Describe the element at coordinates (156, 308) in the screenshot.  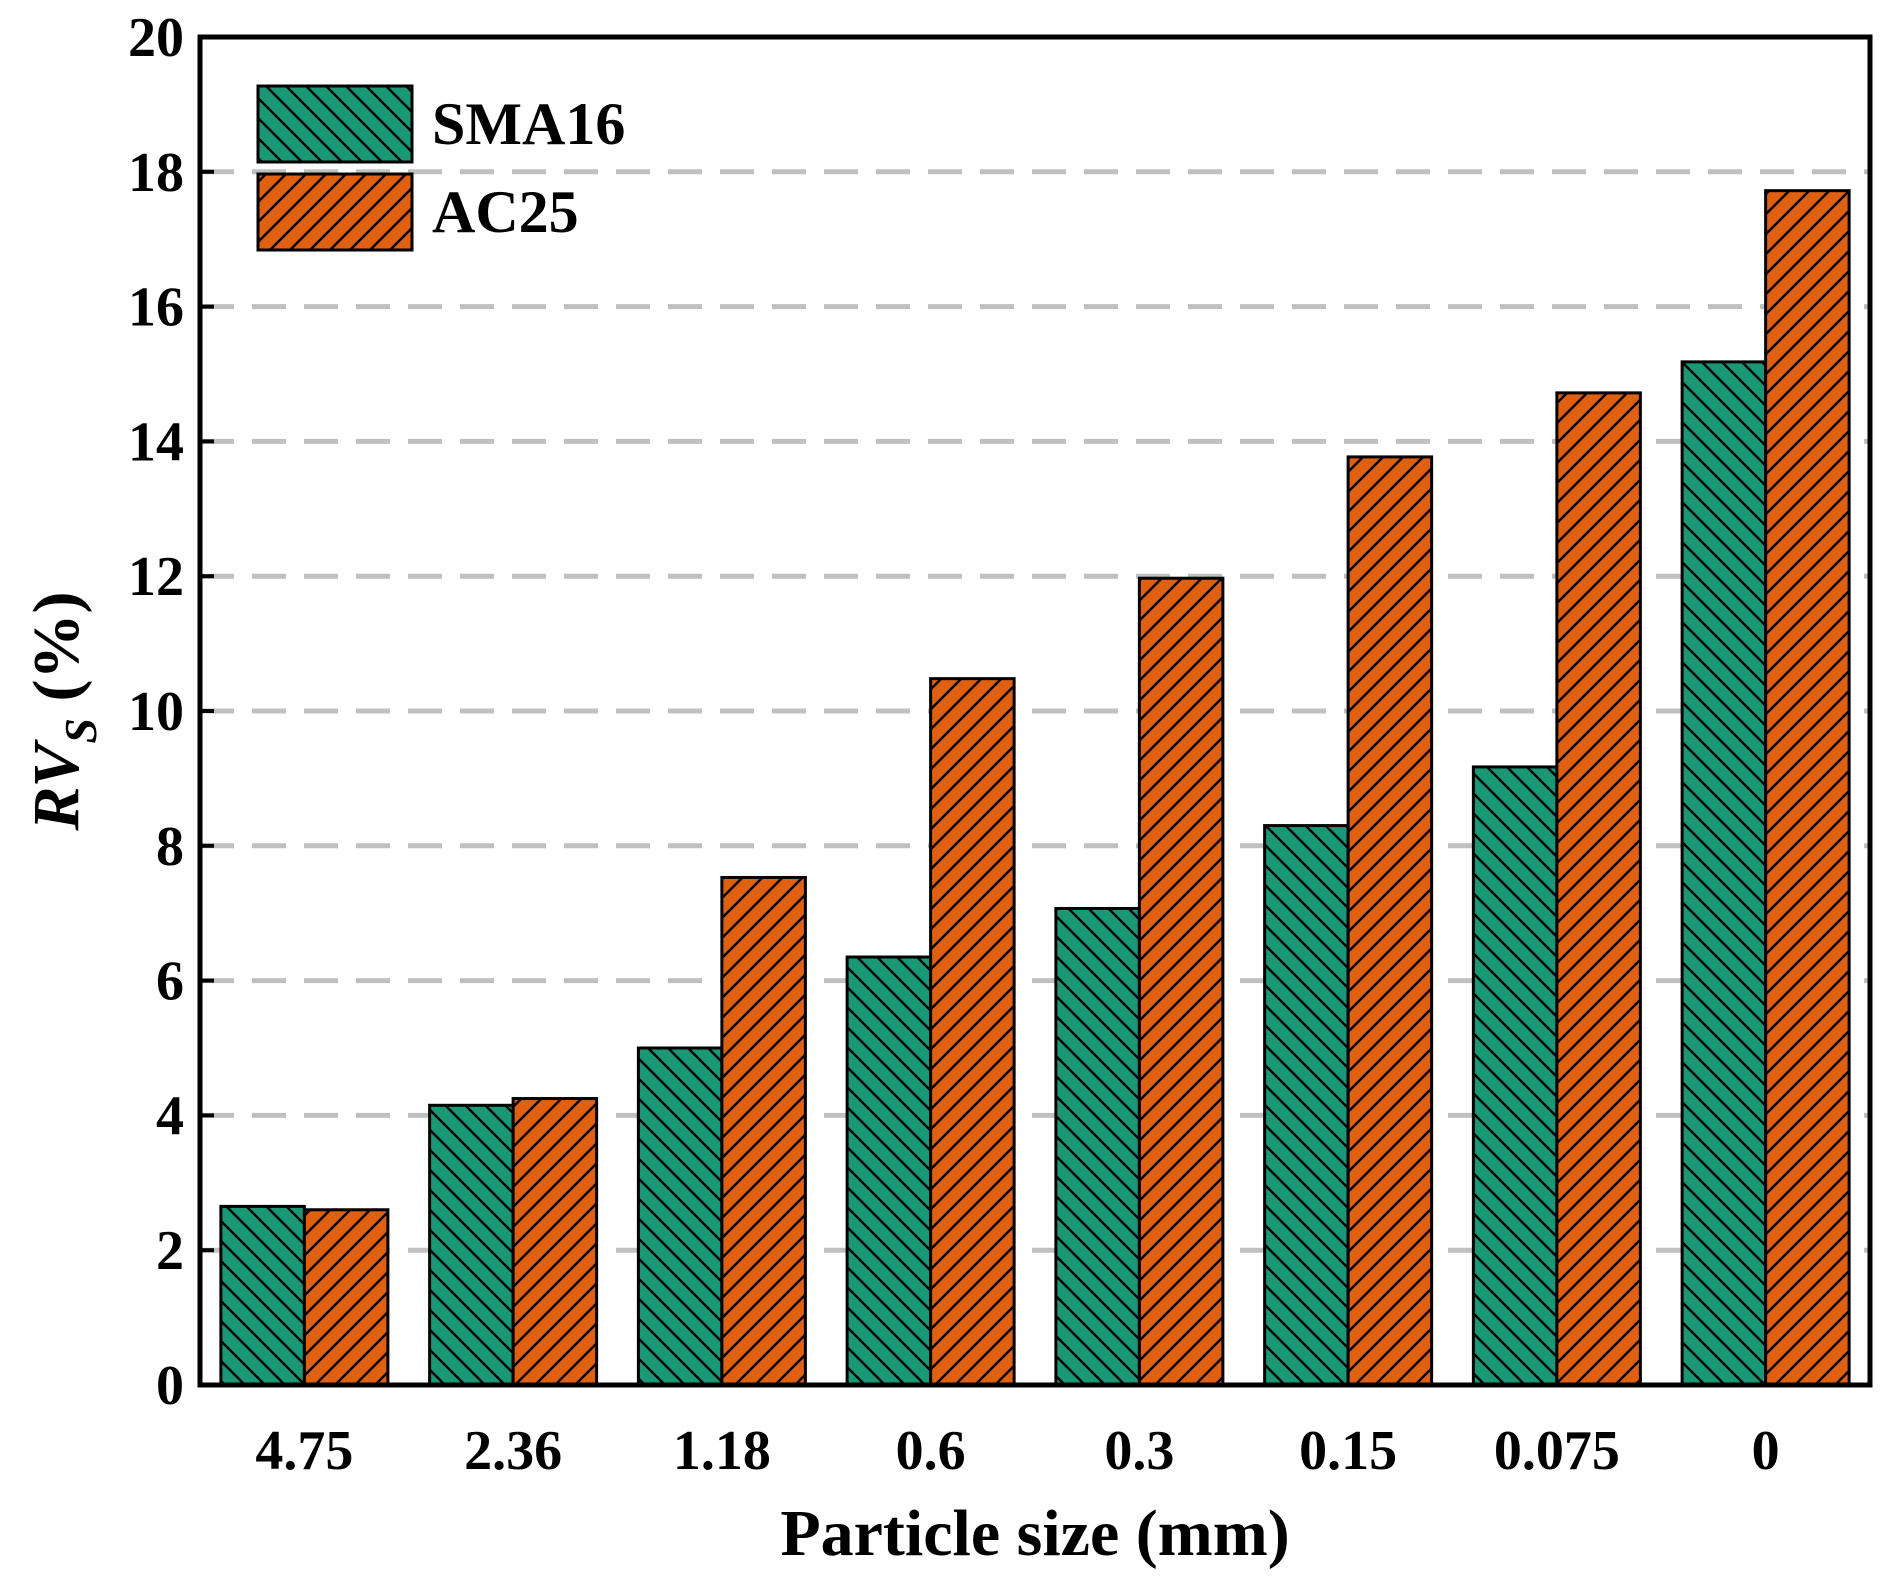
I see `y-tick-label-16: 16` at that location.